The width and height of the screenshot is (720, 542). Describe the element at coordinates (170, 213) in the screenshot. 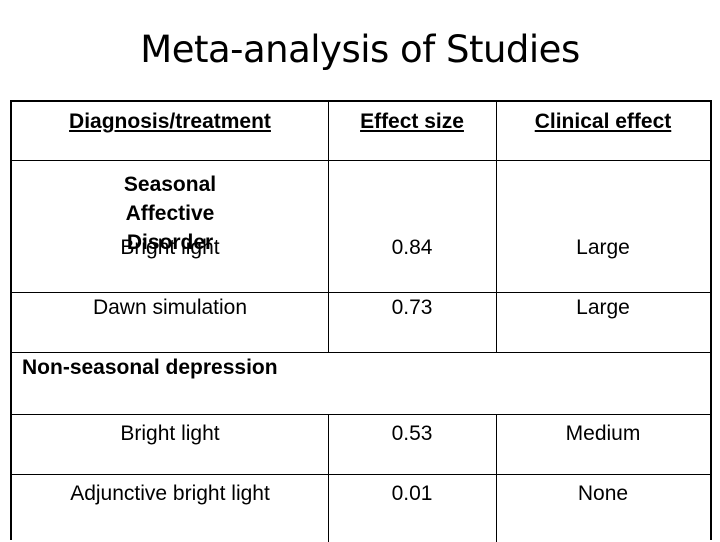

I see `section-heading-seasonal: Seasonal Affective Disorder` at that location.